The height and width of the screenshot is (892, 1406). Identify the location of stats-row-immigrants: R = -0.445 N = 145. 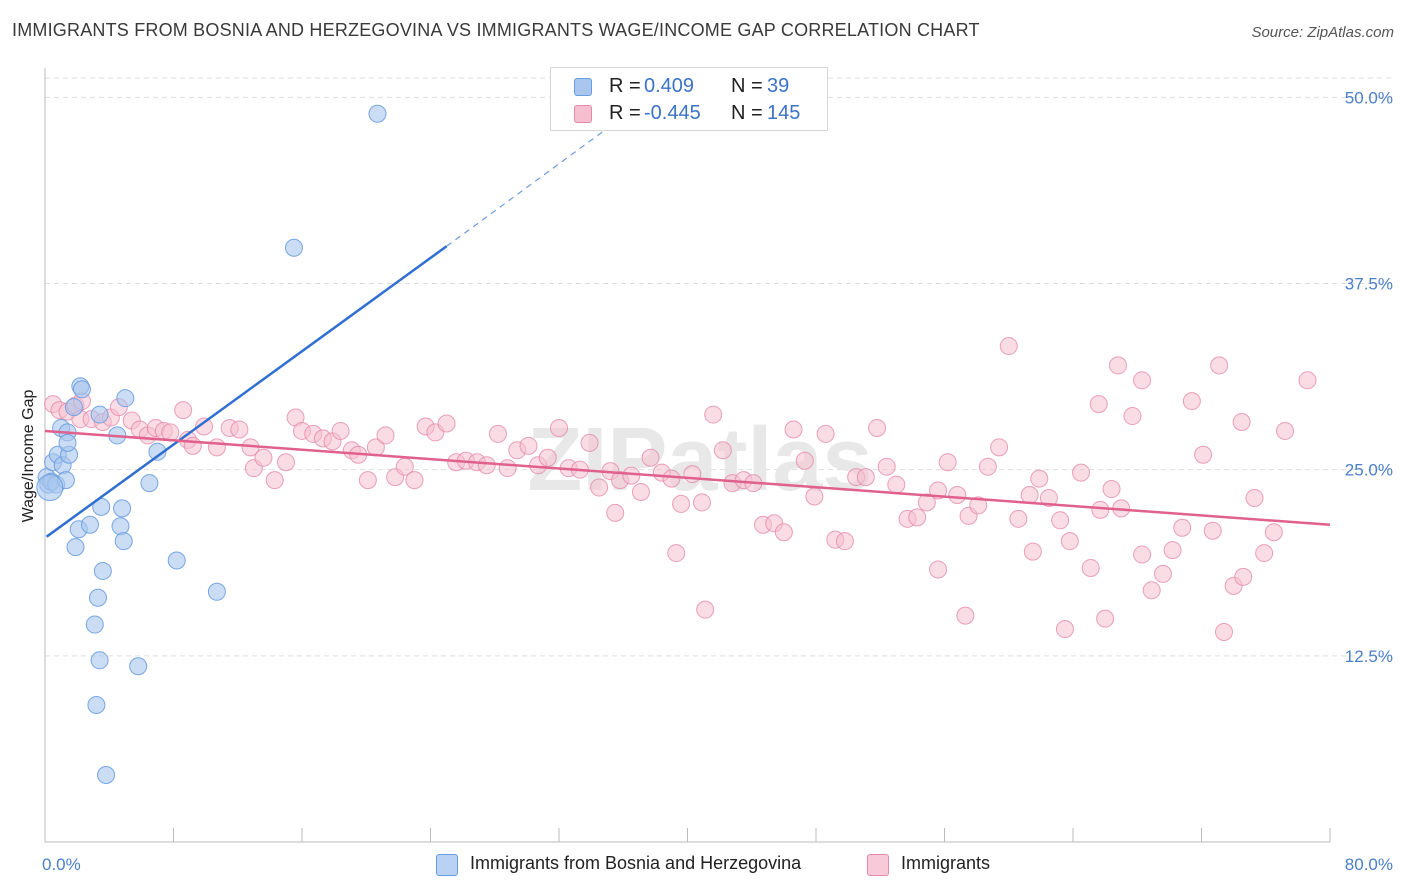
(689, 114).